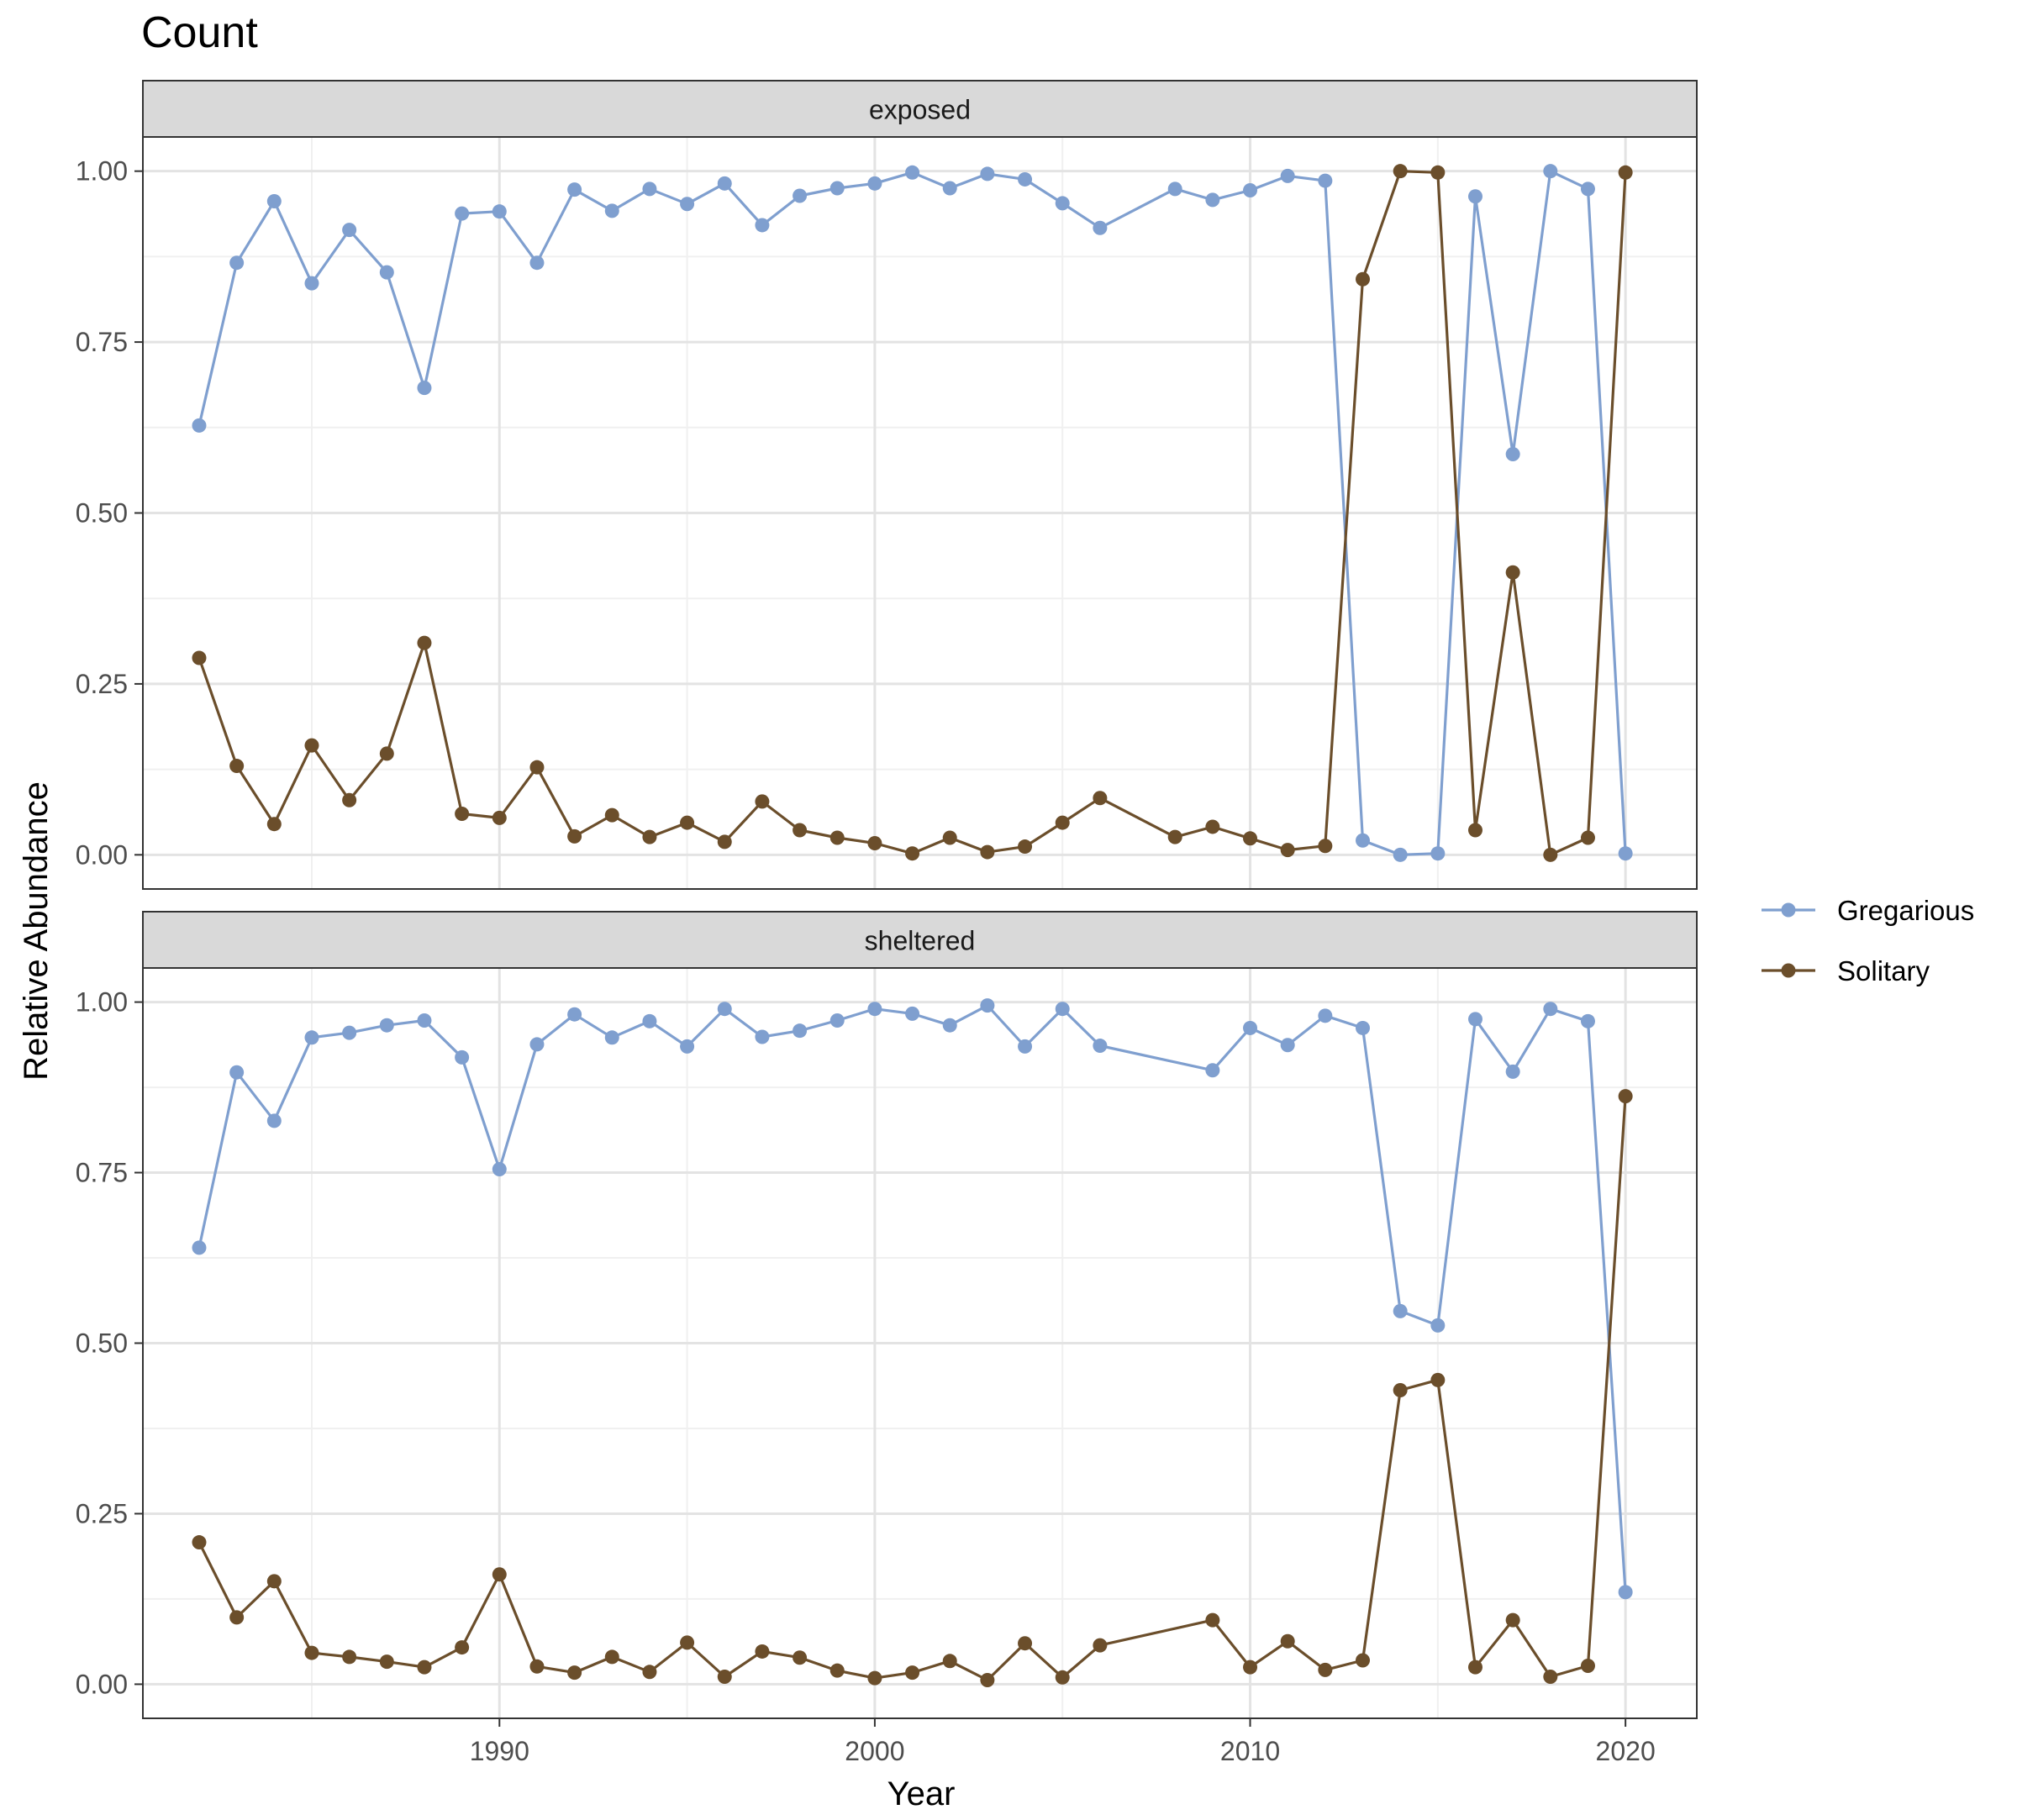 Image resolution: width=2017 pixels, height=1820 pixels. Describe the element at coordinates (1846, 970) in the screenshot. I see `legend-item-solitary: Solitary` at that location.